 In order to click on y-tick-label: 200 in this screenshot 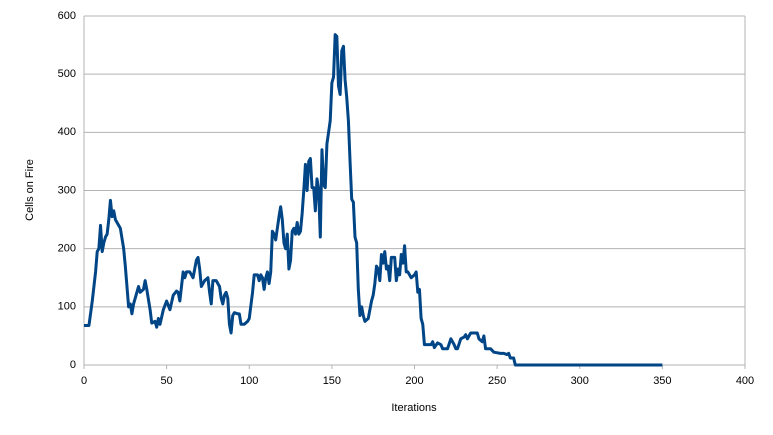, I will do `click(67, 249)`.